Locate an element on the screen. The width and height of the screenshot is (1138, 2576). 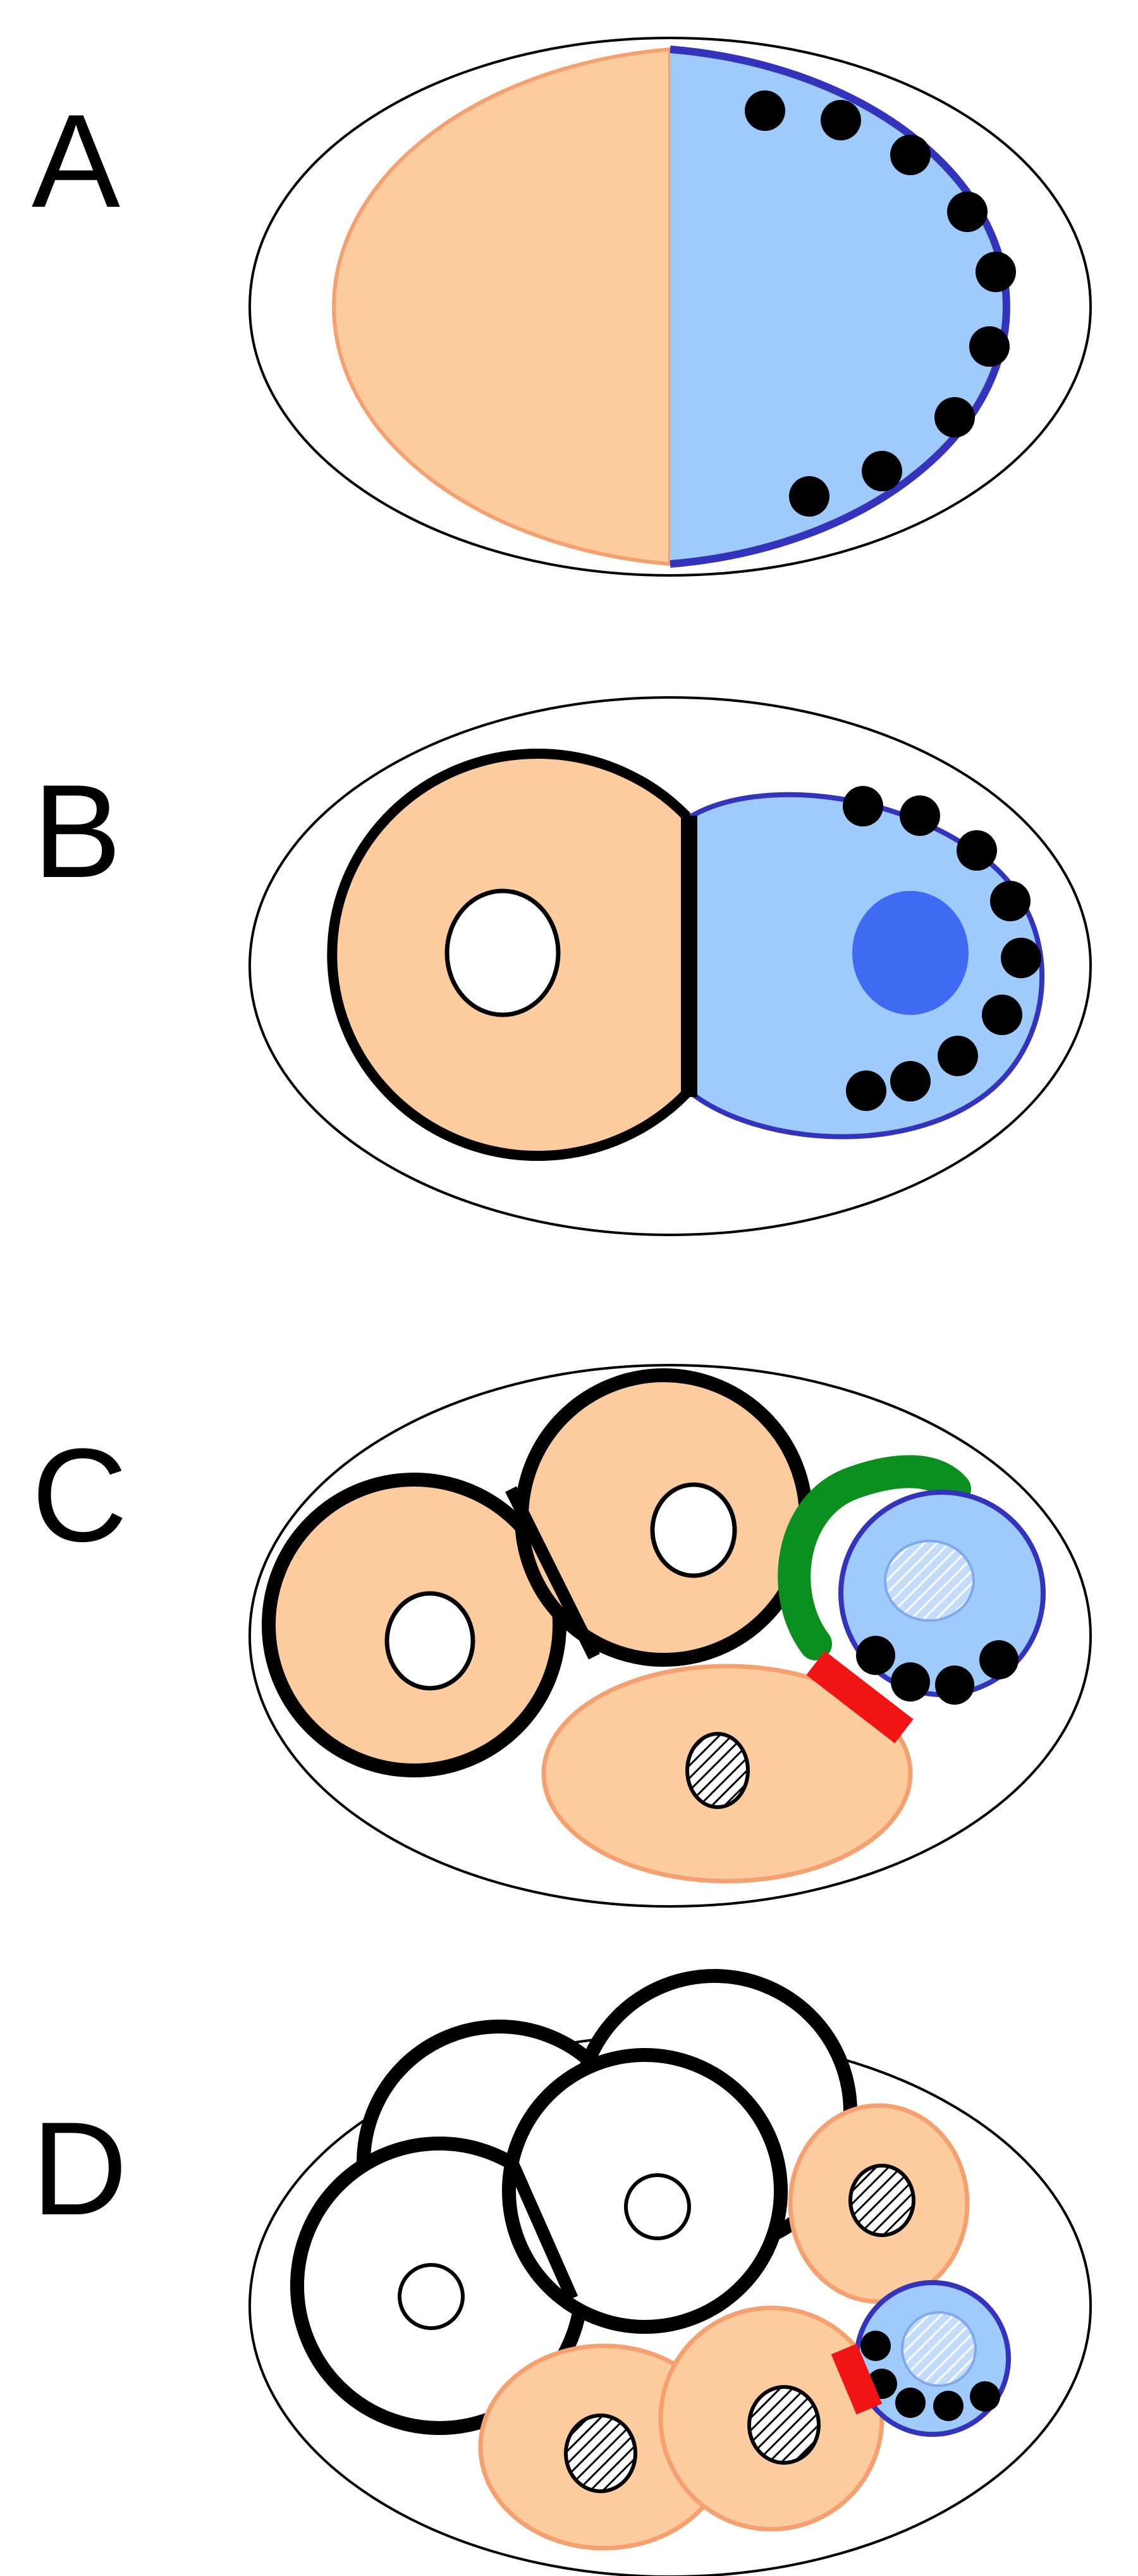
posterior-cortex is located at coordinates (840, 307).